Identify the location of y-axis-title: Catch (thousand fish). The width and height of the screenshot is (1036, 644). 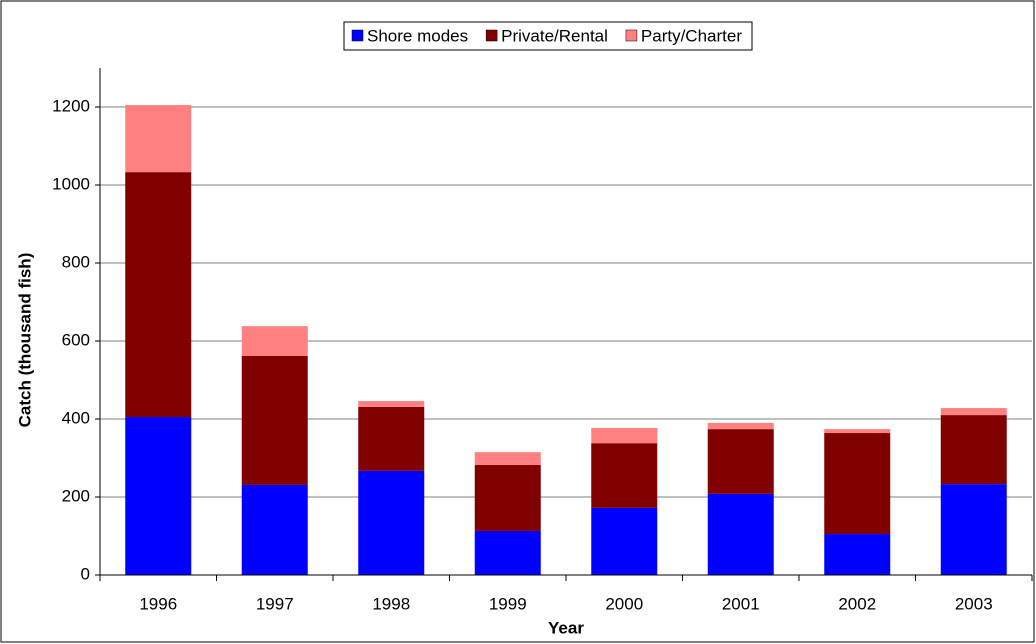
(24, 340).